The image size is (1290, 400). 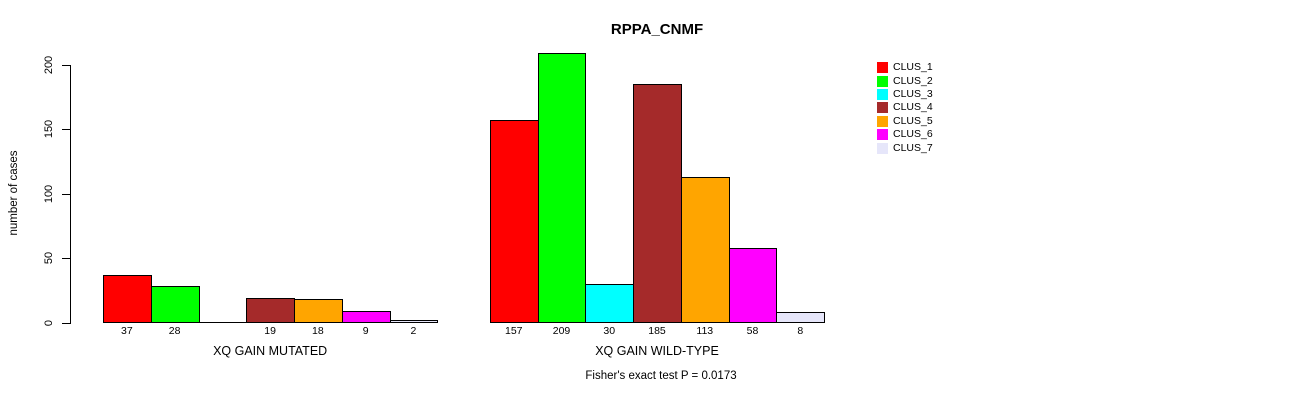 What do you see at coordinates (49, 64) in the screenshot?
I see `y-tick-label: 200` at bounding box center [49, 64].